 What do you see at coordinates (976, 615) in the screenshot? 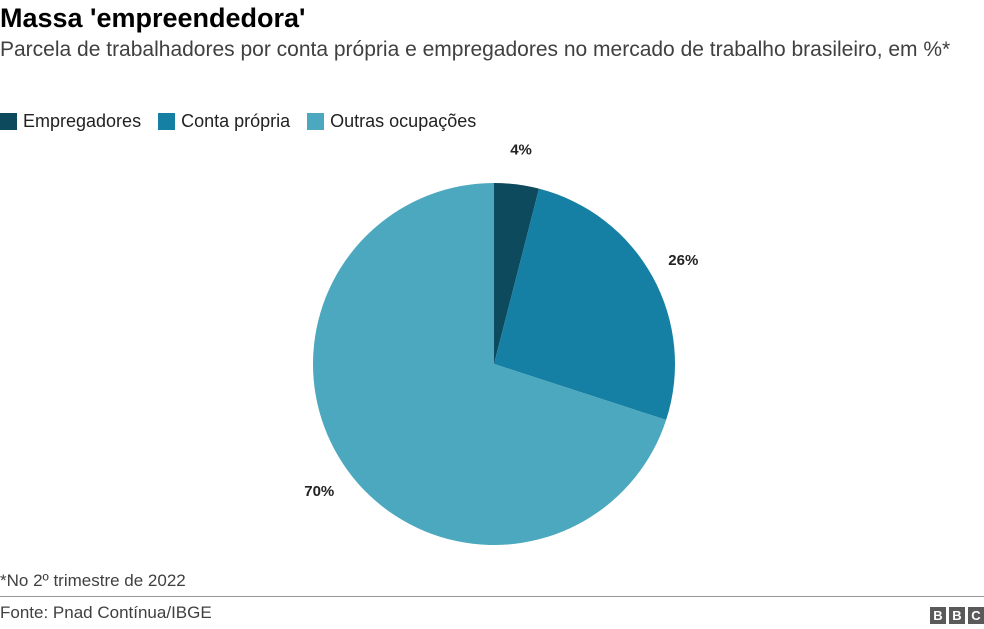
I see `bbc-logo-block-3: C` at bounding box center [976, 615].